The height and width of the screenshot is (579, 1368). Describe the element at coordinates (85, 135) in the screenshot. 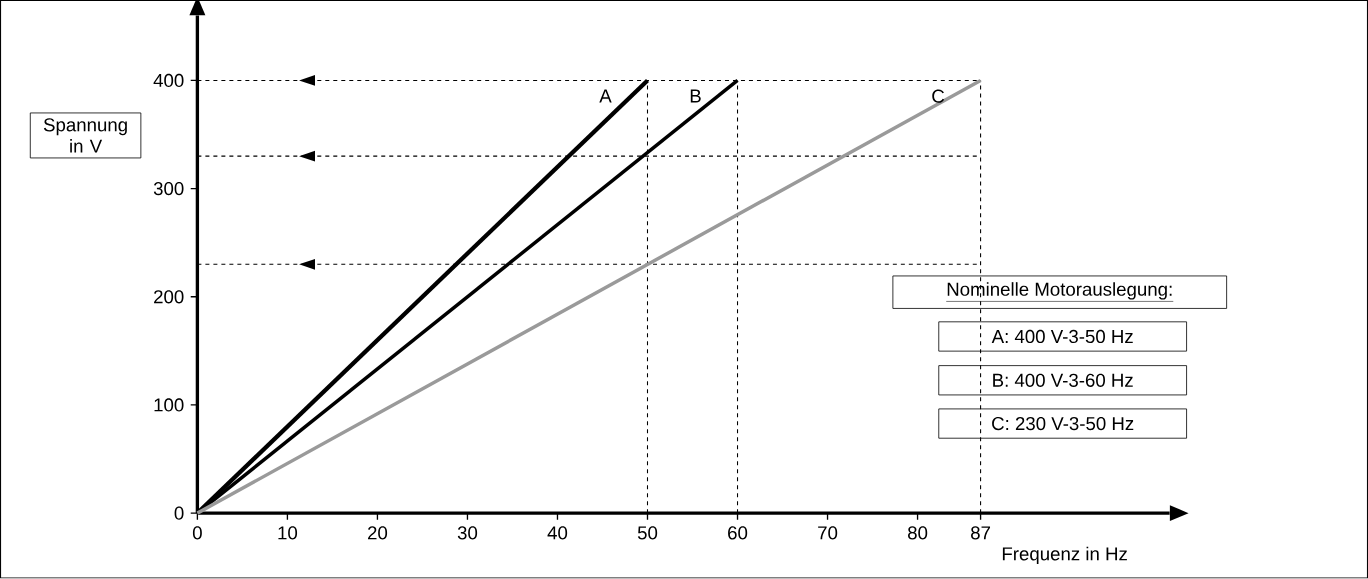

I see `y-axis-title: Spannung in V` at that location.